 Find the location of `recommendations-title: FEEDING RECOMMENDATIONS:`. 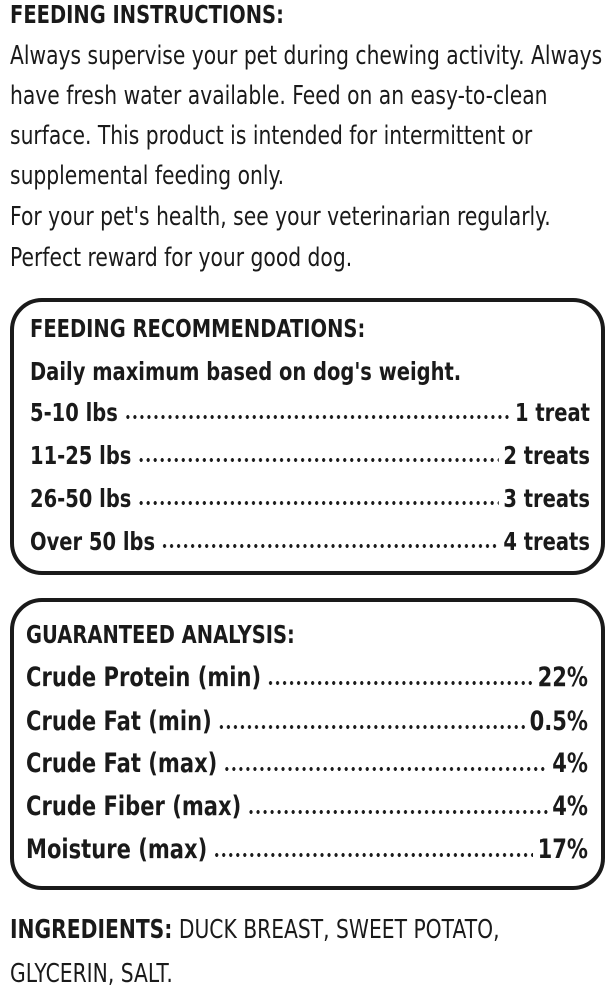

recommendations-title: FEEDING RECOMMENDATIONS: is located at coordinates (198, 328).